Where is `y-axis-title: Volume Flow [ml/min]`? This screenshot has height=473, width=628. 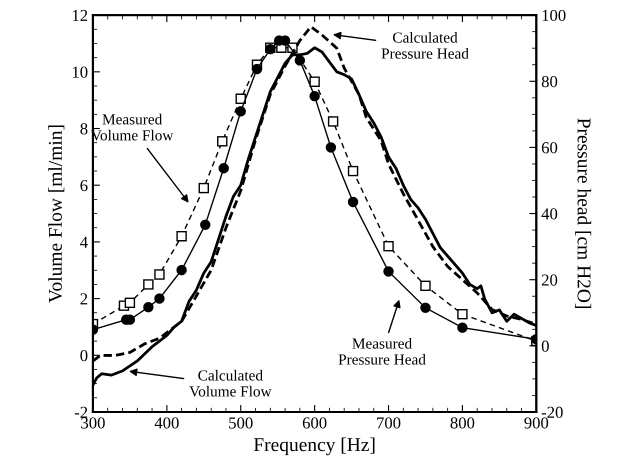 y-axis-title: Volume Flow [ml/min] is located at coordinates (56, 214).